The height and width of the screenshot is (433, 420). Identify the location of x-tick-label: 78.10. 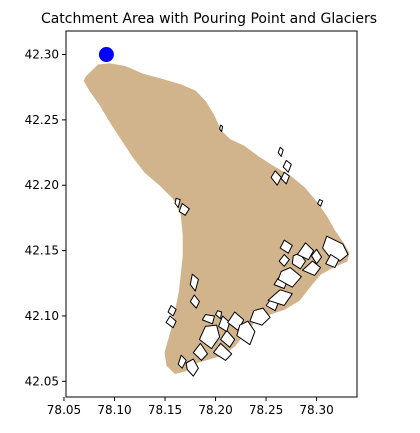
(114, 410).